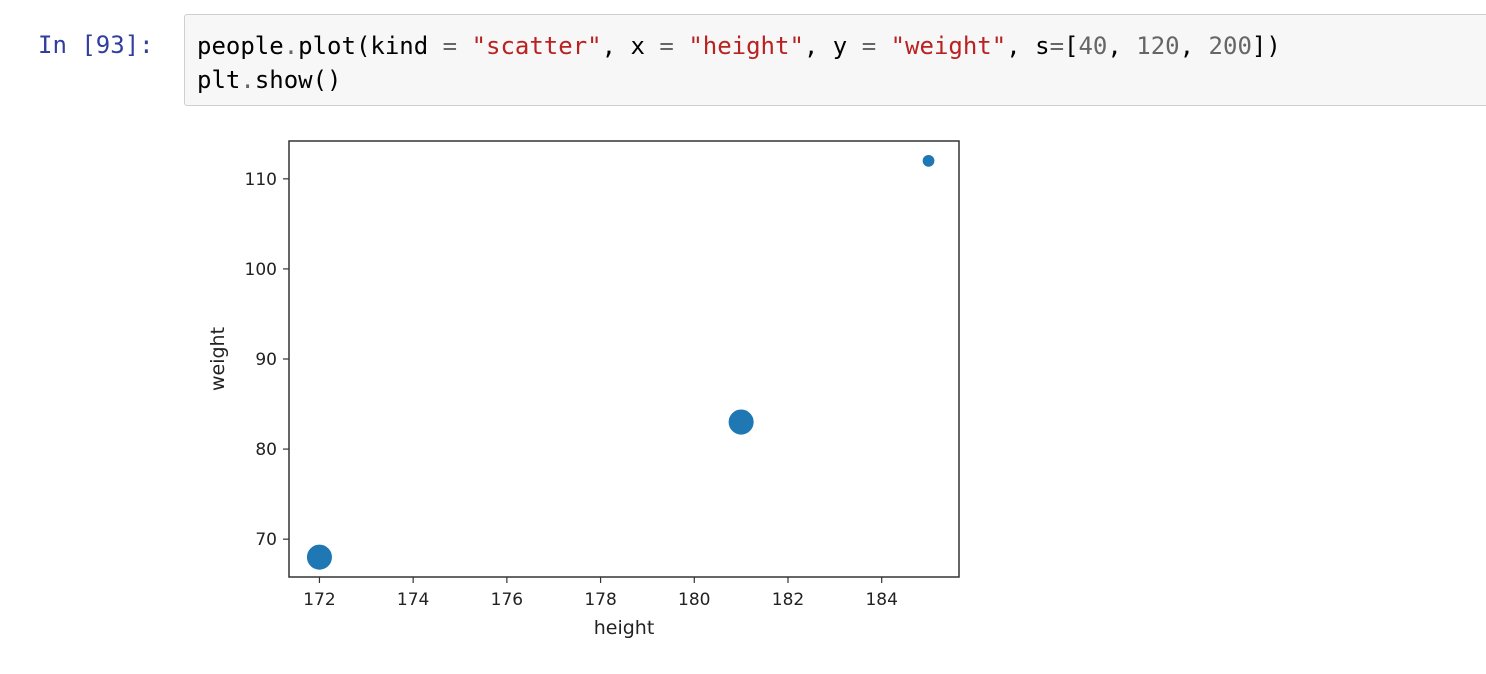  What do you see at coordinates (630, 46) in the screenshot?
I see `code-token: , x` at bounding box center [630, 46].